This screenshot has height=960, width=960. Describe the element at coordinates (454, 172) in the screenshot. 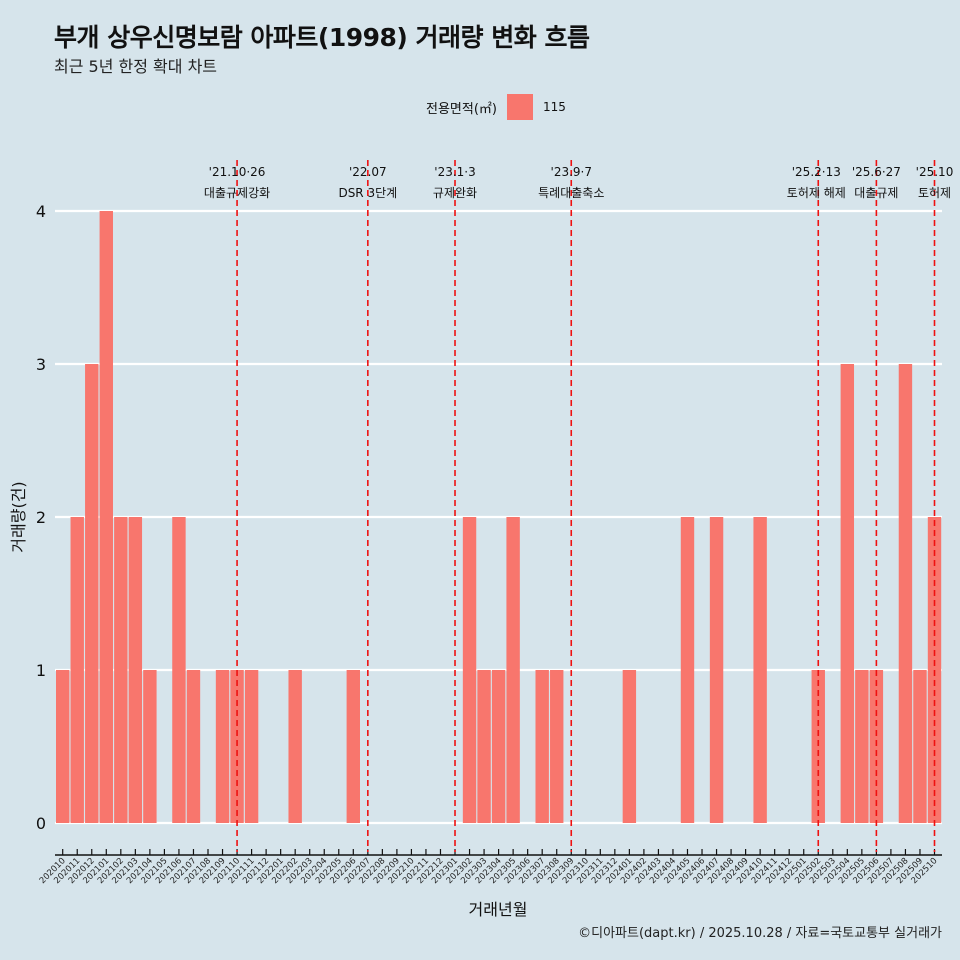

I see `event-date: '23.1·3` at that location.